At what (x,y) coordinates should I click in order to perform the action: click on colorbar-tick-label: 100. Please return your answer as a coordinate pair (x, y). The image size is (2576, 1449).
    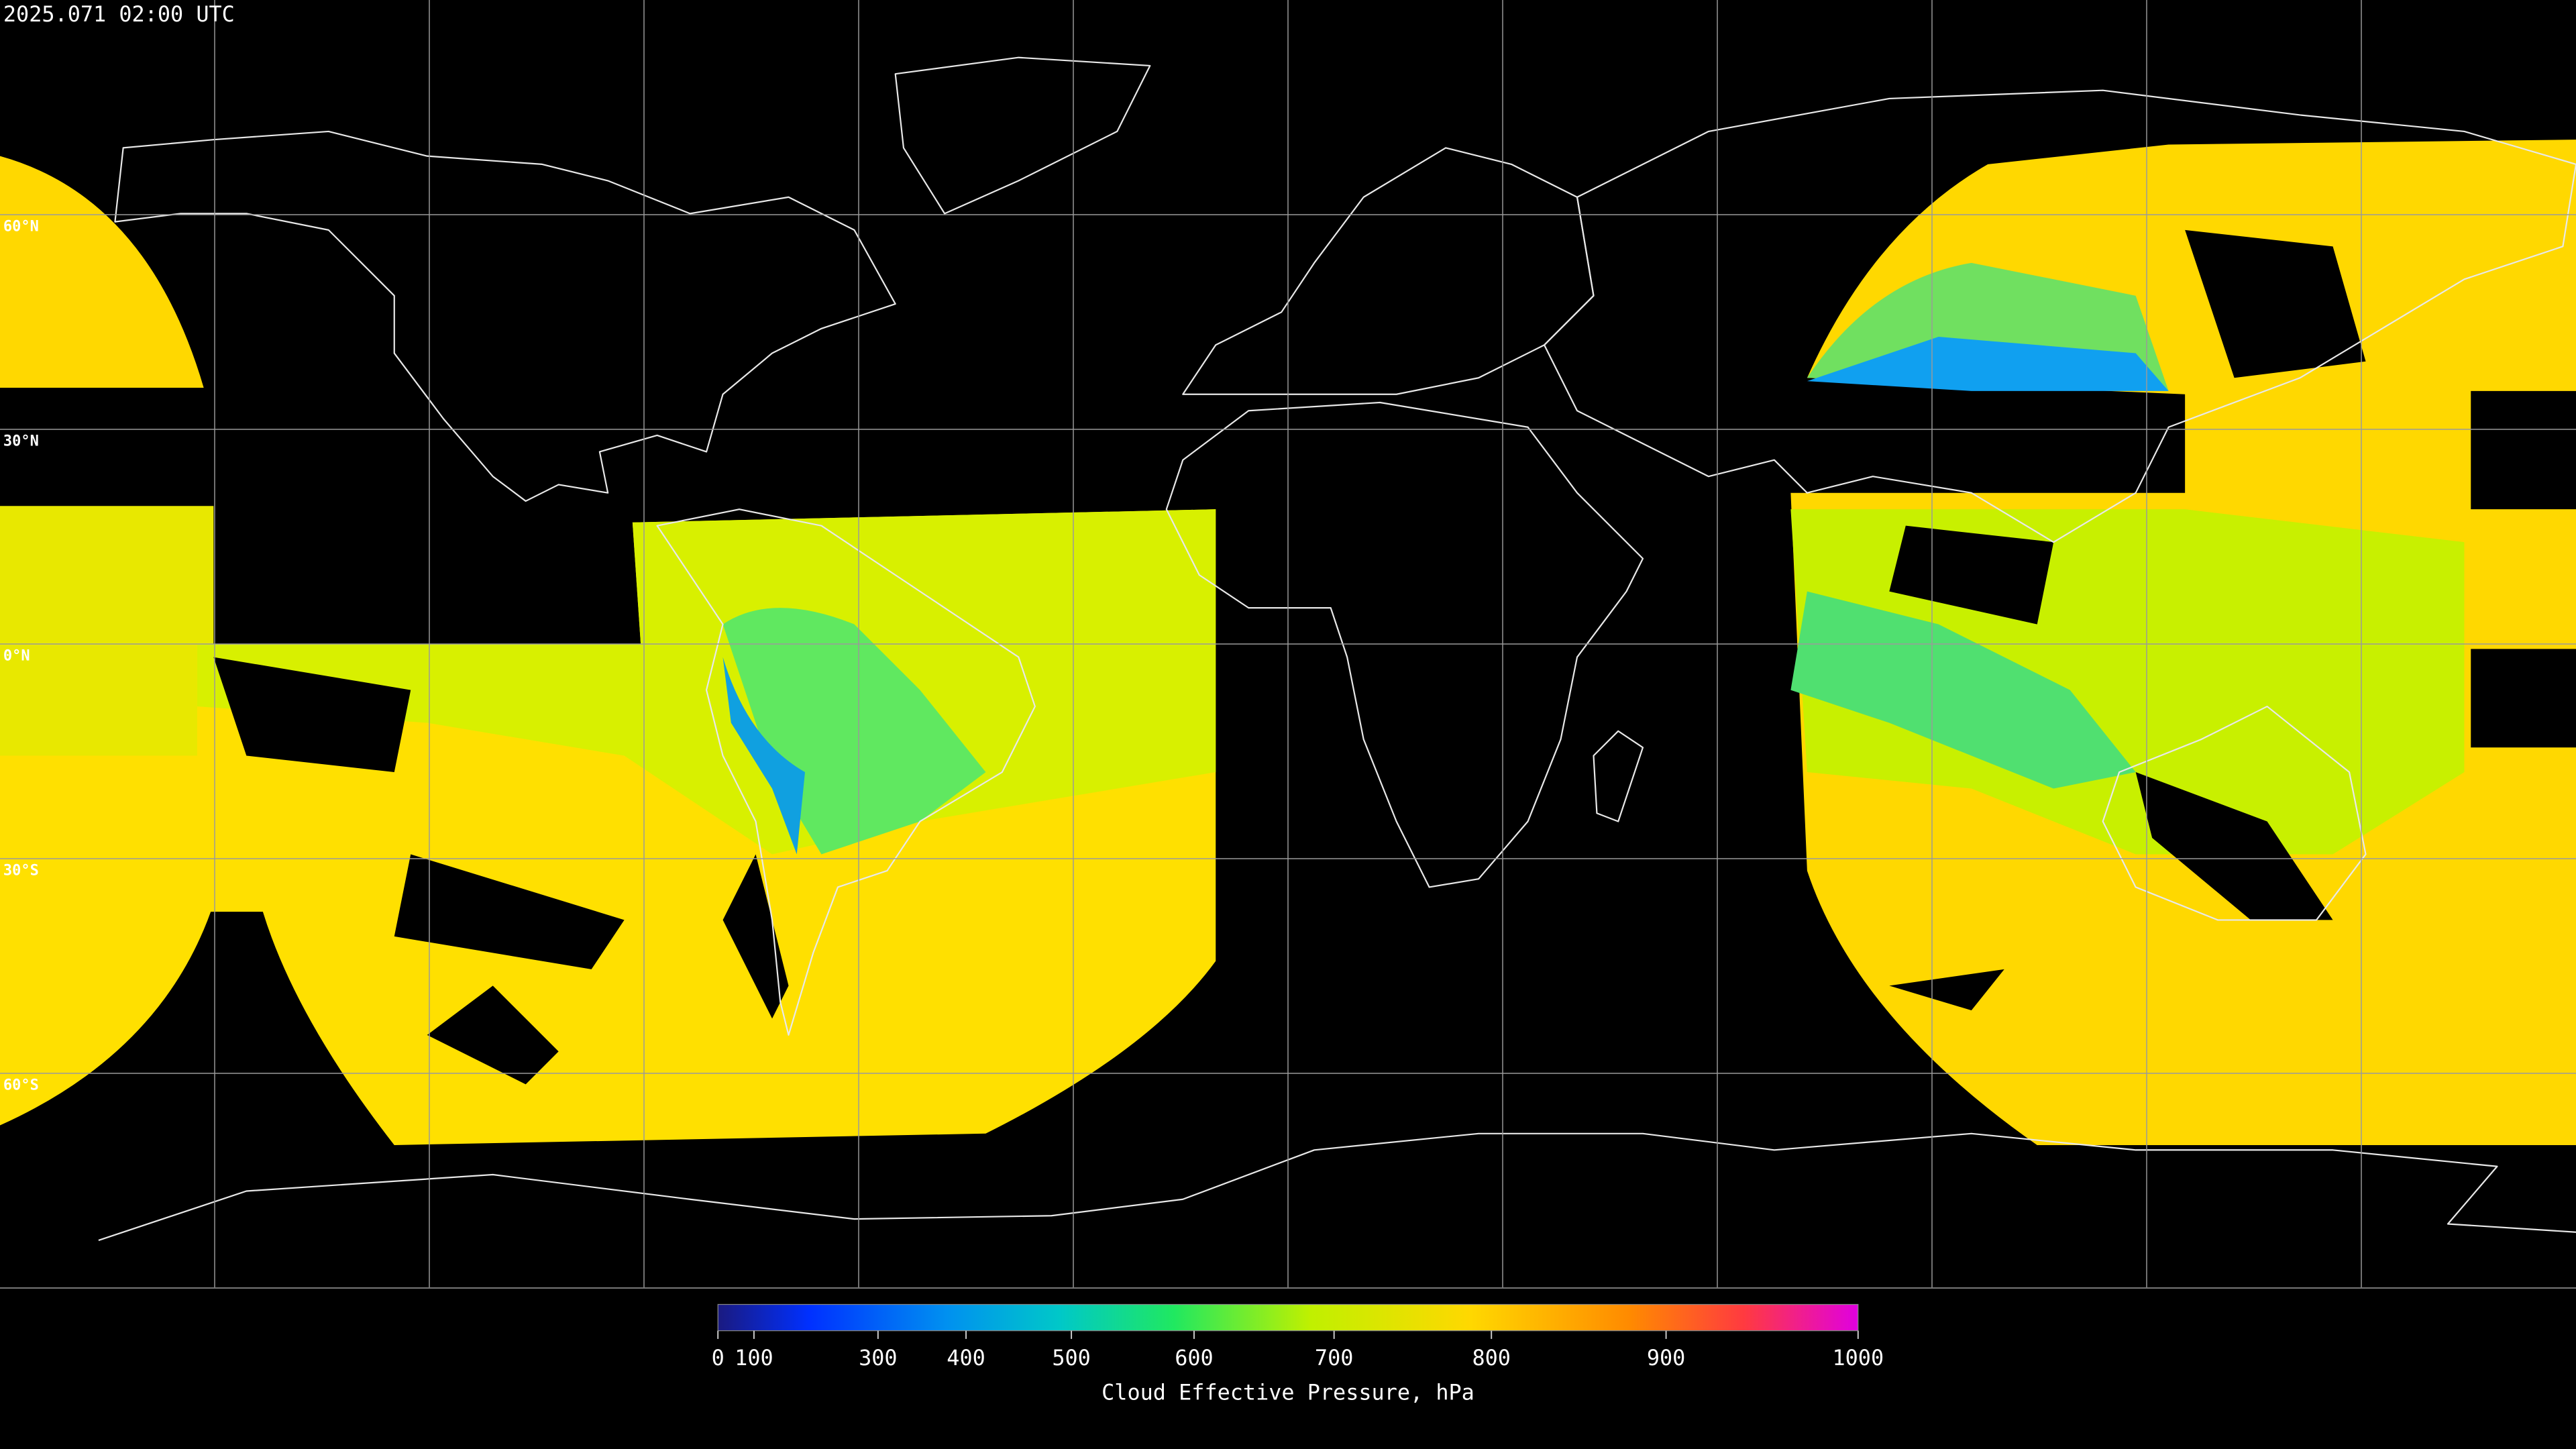
    Looking at the image, I should click on (754, 1358).